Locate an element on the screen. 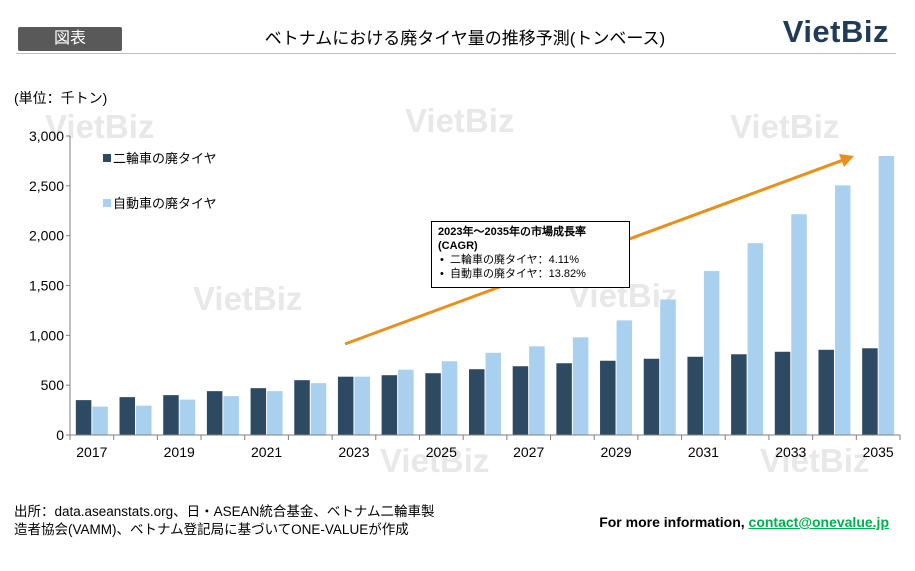  cagr-subtitle: (CAGR) is located at coordinates (458, 246).